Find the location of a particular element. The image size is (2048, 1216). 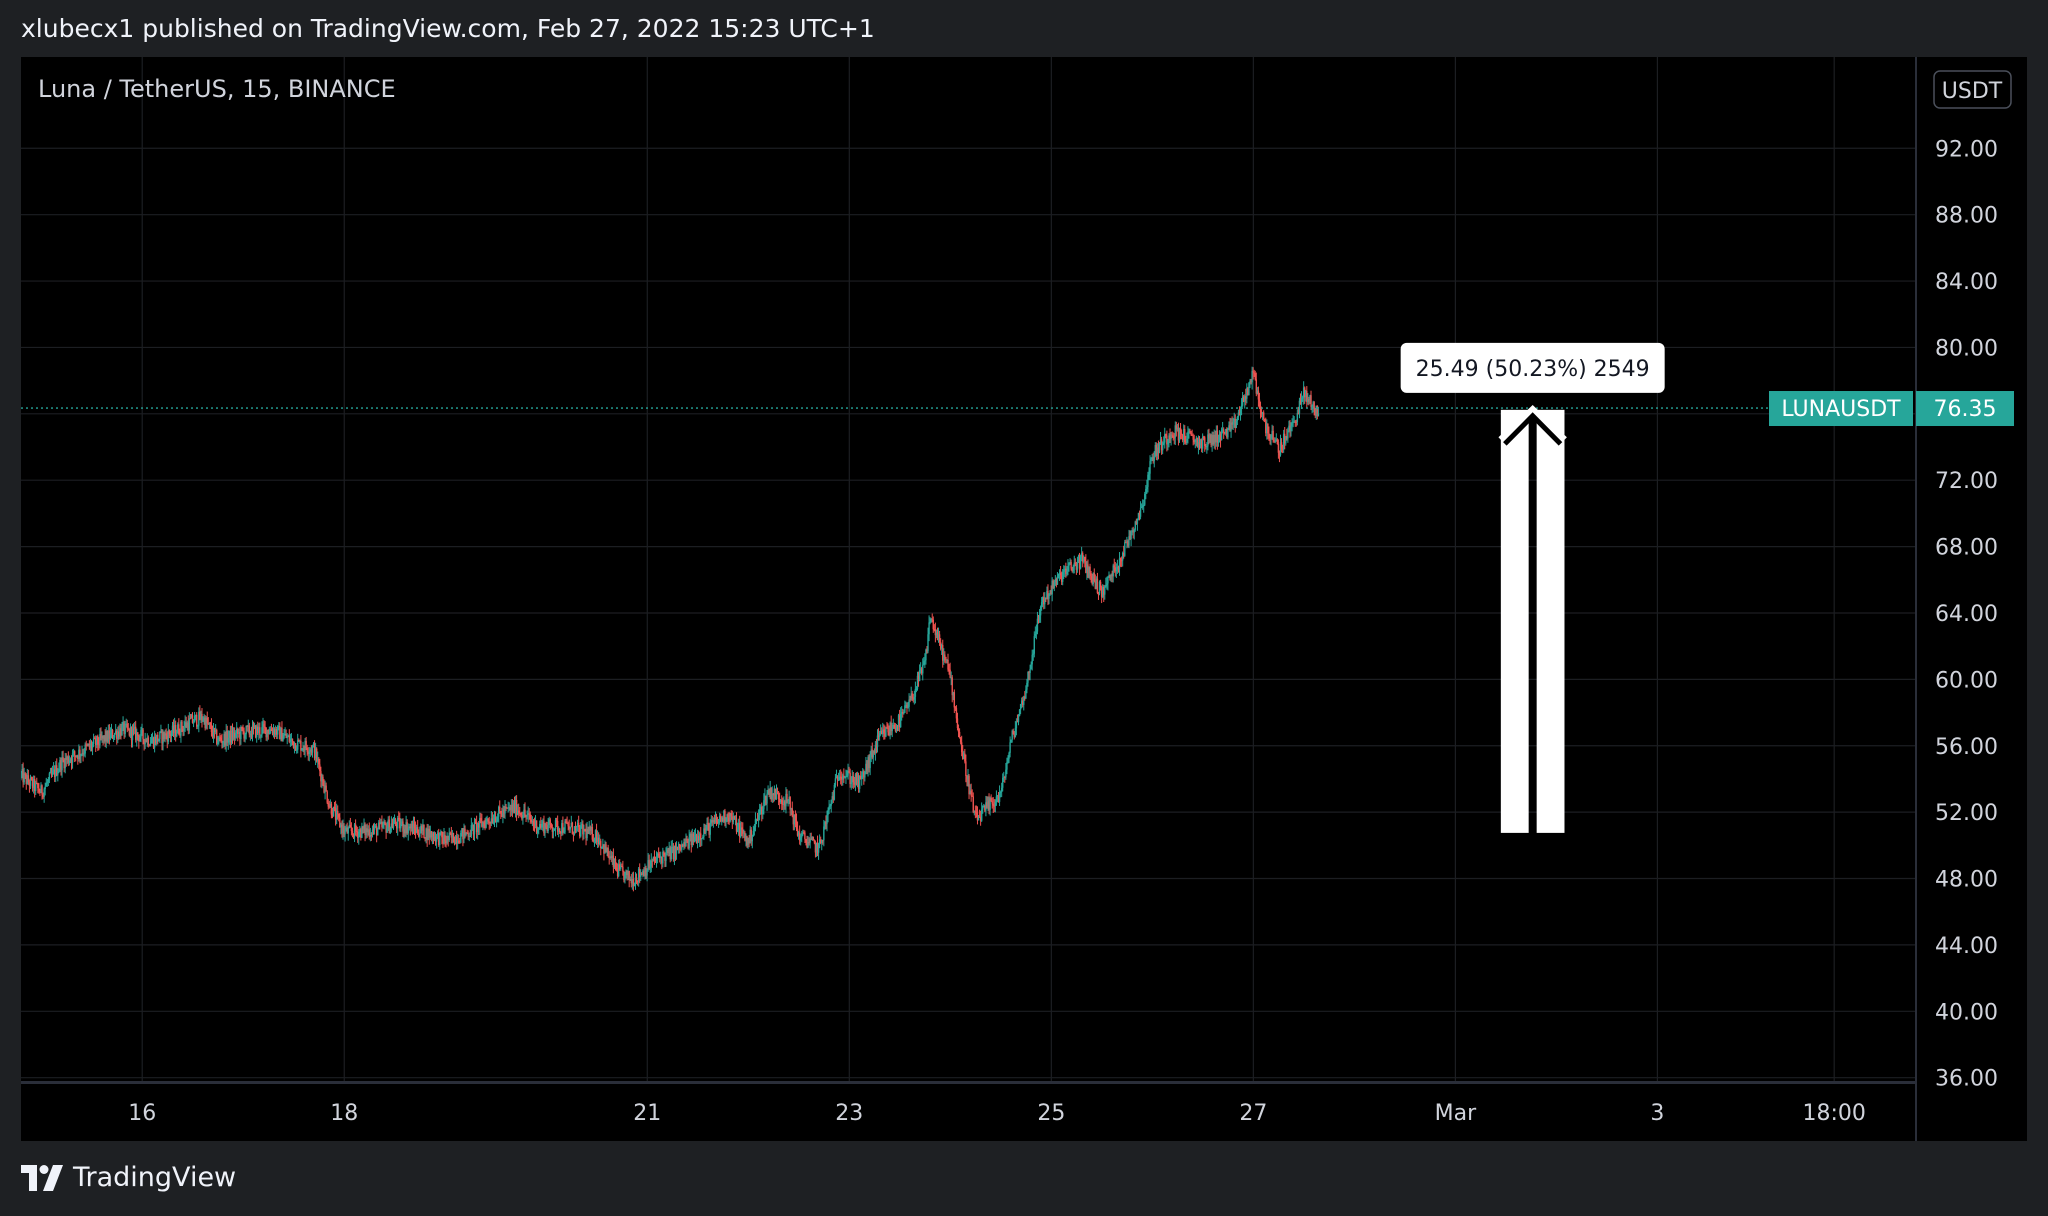

time-axis: 16 18 21 23 25 27 Mar 3 18:00 is located at coordinates (997, 1113).